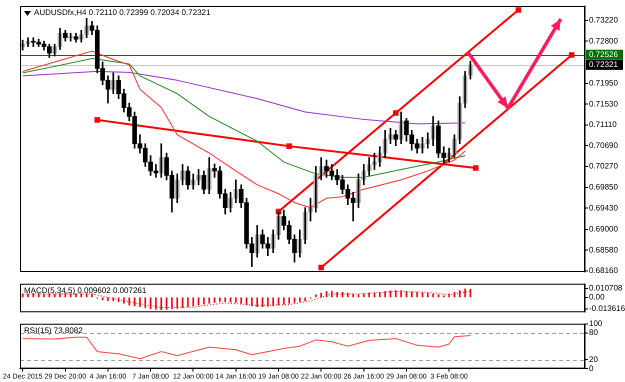 The image size is (625, 382). What do you see at coordinates (603, 125) in the screenshot?
I see `y-tick-label: 0.71110` at bounding box center [603, 125].